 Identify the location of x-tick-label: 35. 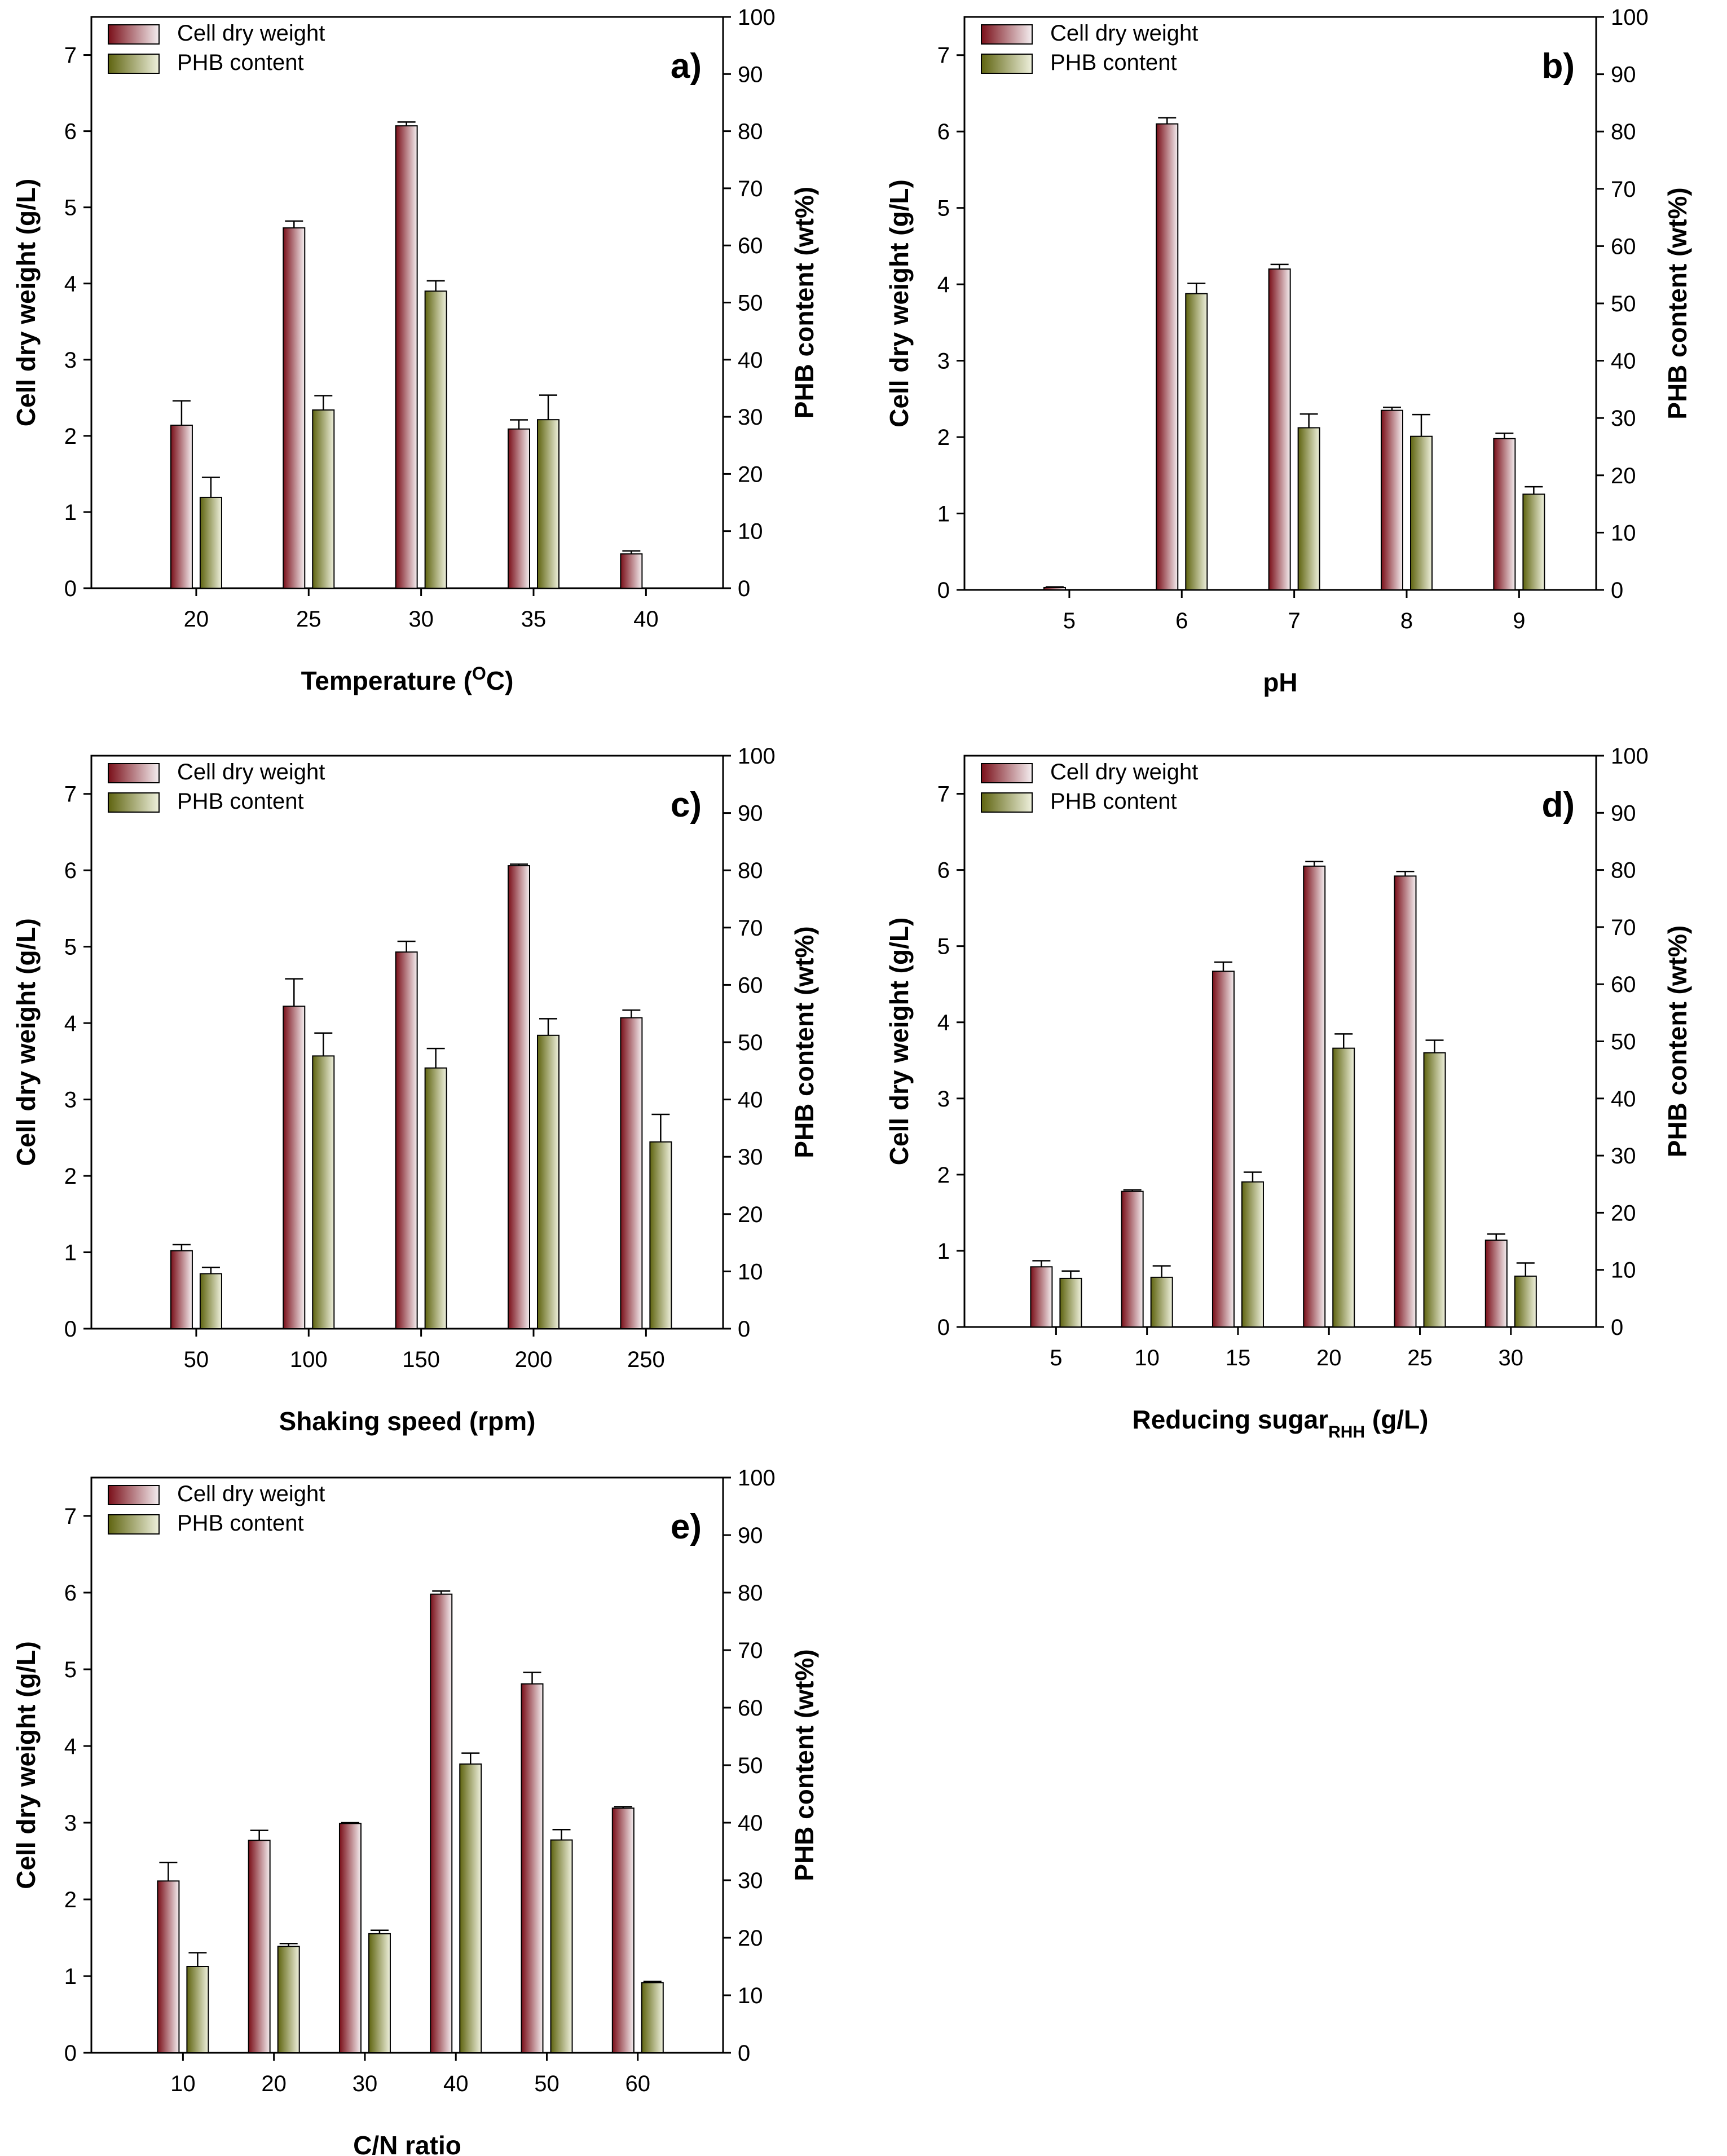
(534, 619).